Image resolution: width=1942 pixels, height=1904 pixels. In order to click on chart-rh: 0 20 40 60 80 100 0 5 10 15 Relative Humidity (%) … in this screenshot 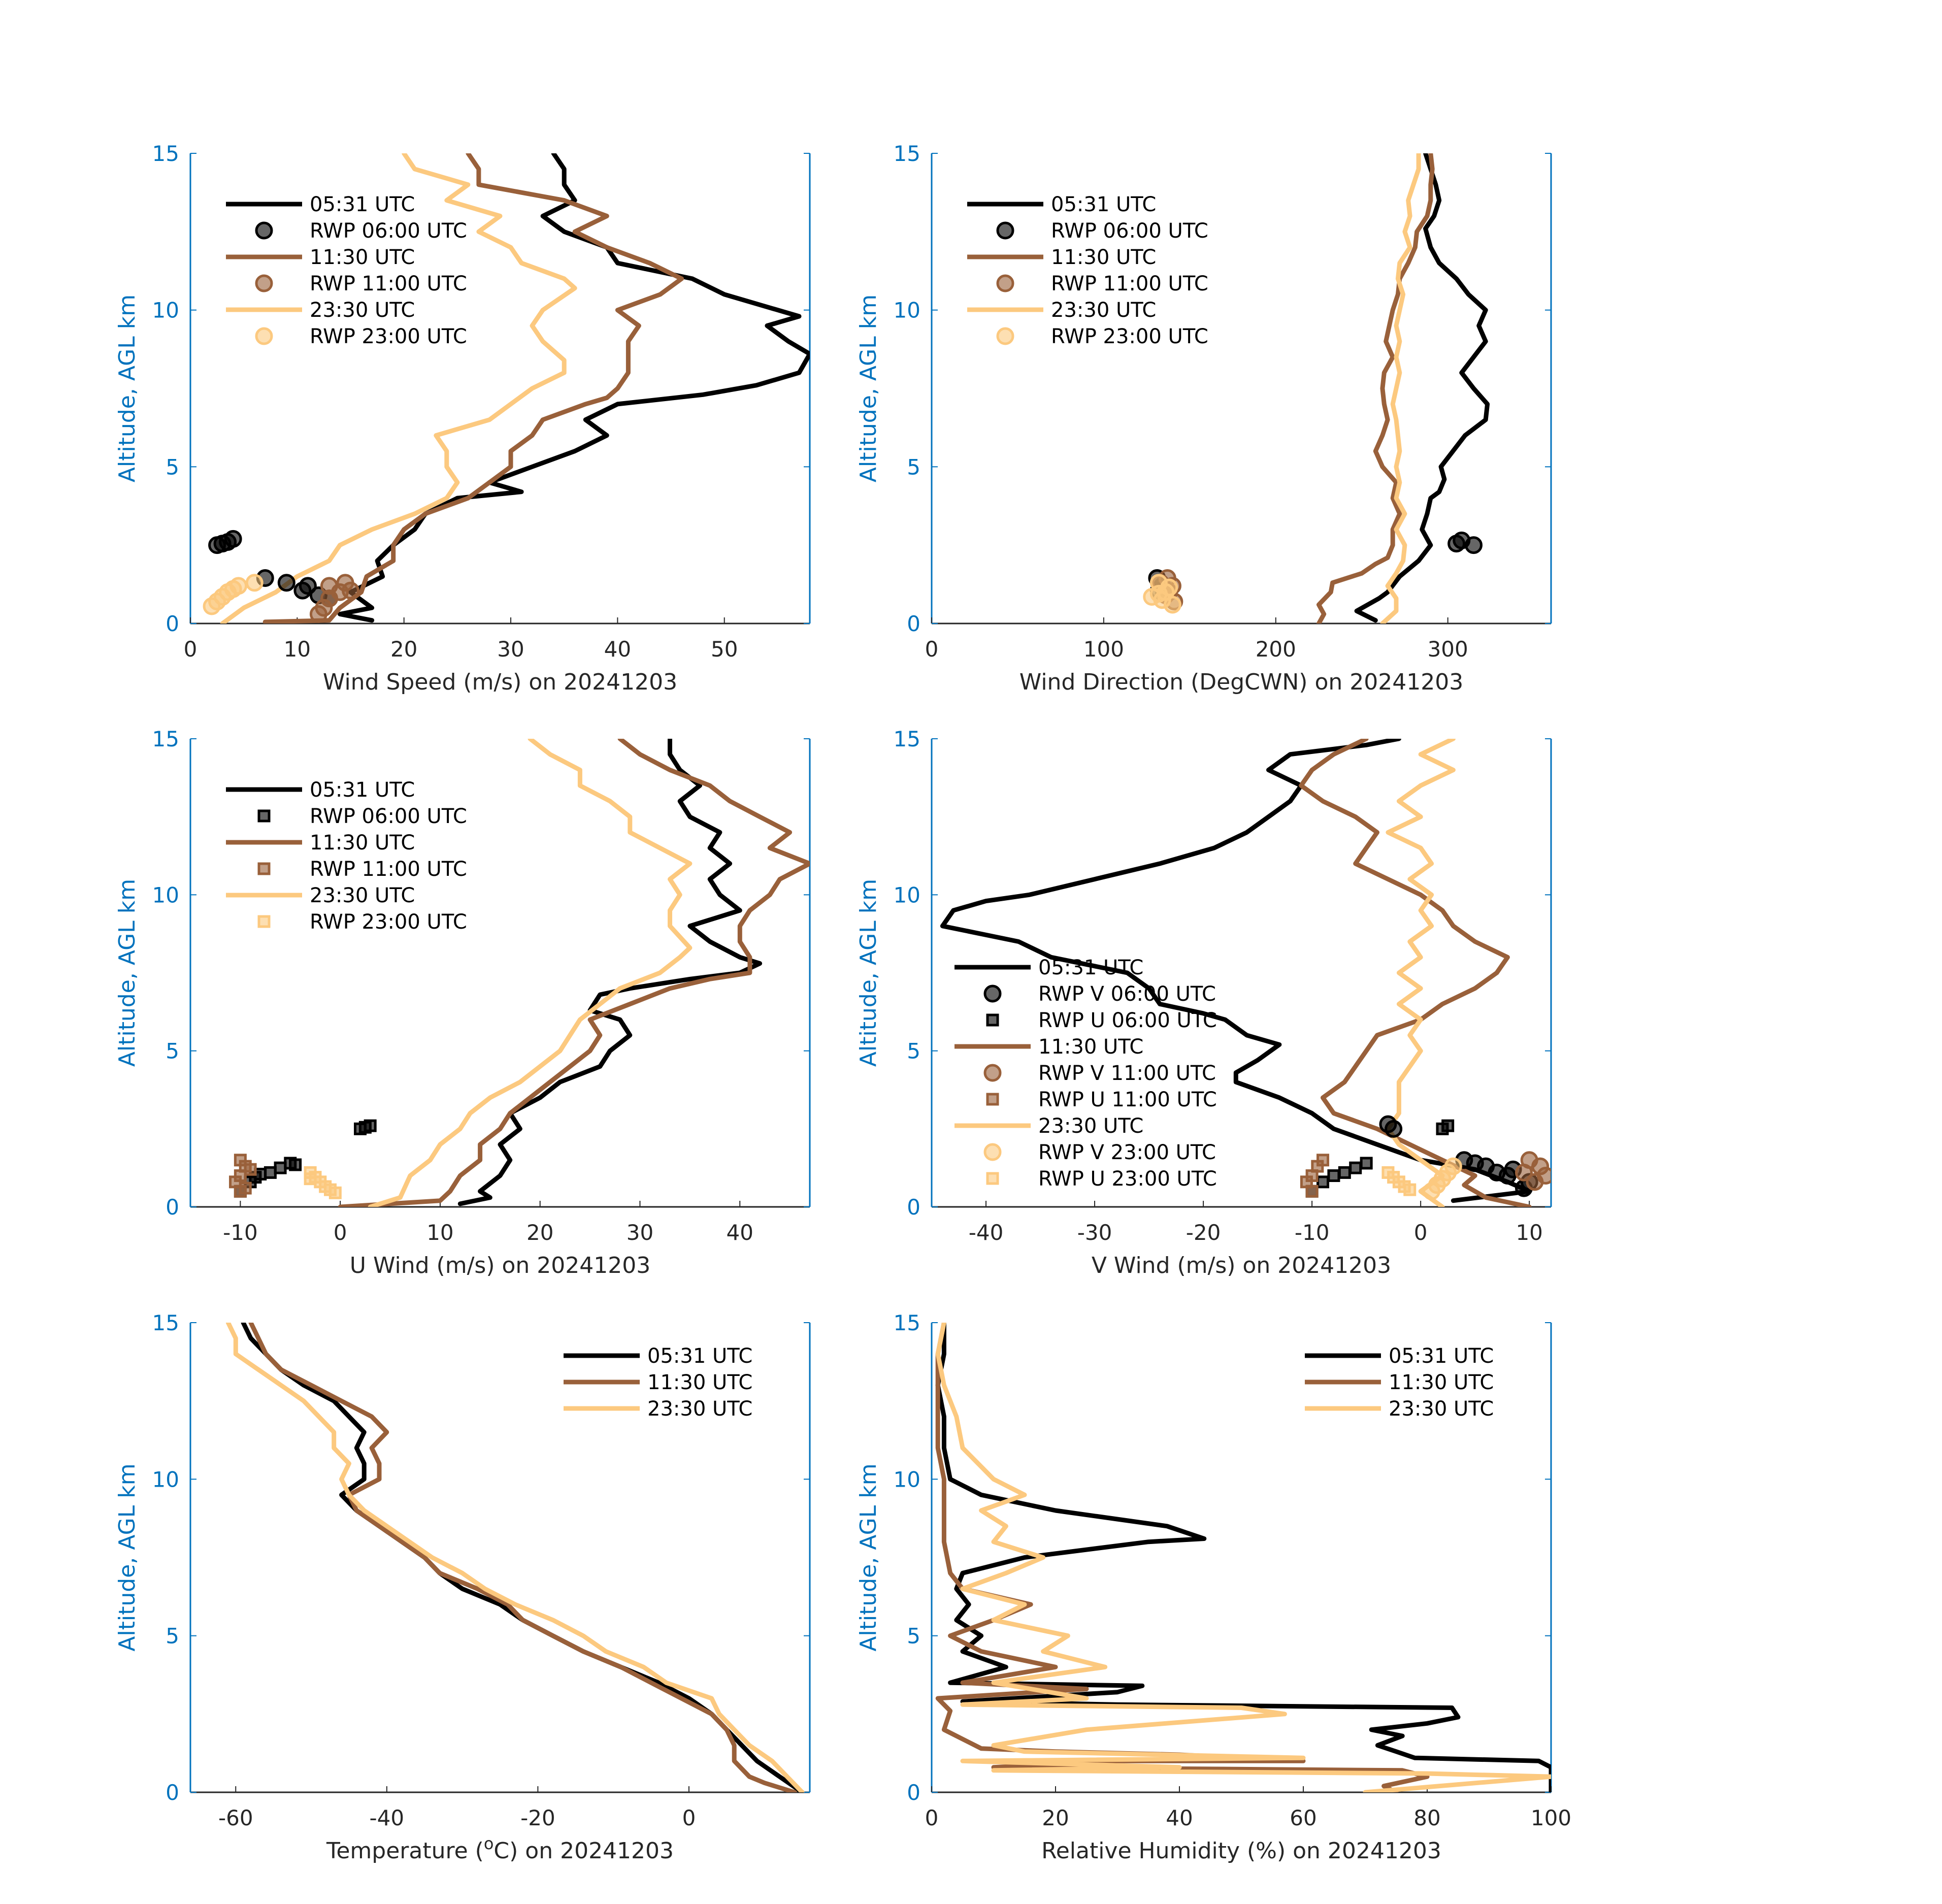, I will do `click(1213, 1587)`.